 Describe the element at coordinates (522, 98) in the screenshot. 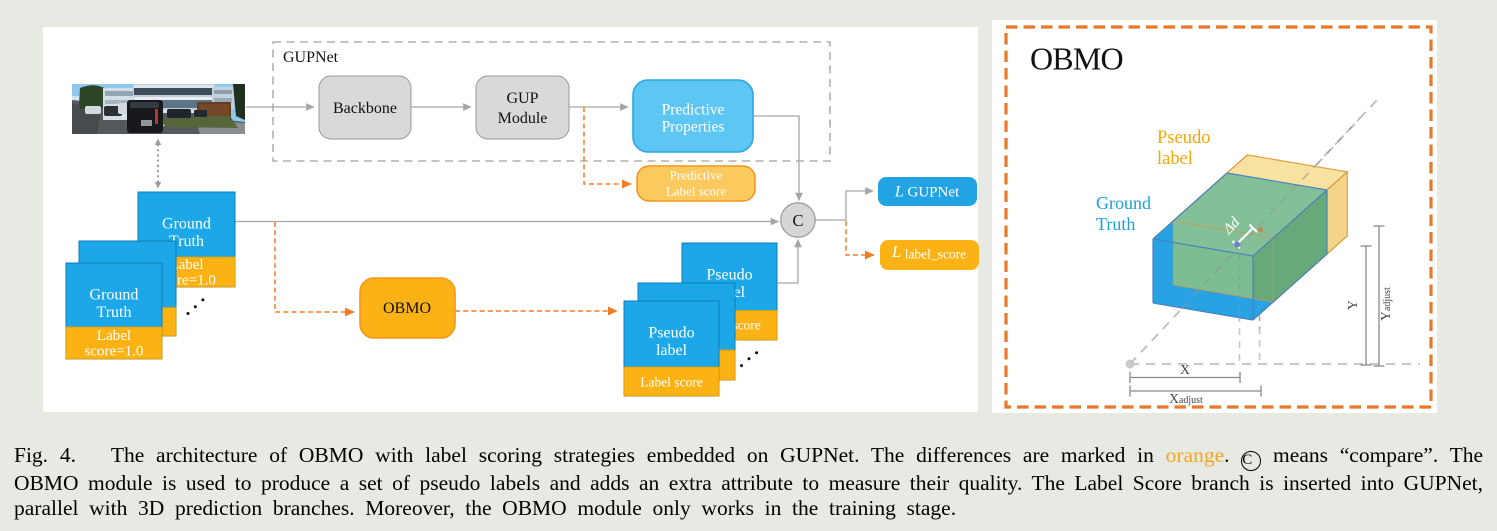

I see `svg-text: GUP` at that location.